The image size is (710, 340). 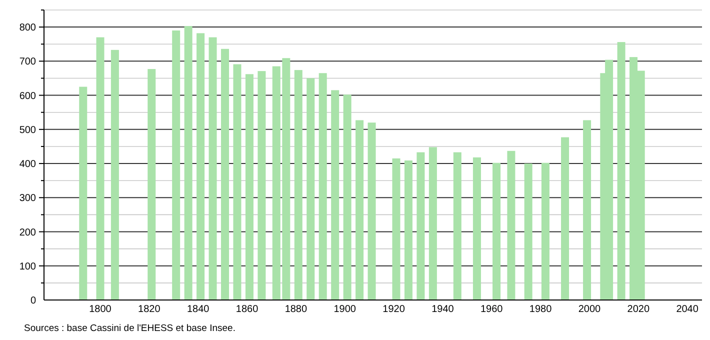 What do you see at coordinates (27, 164) in the screenshot?
I see `y-tick-label: 400` at bounding box center [27, 164].